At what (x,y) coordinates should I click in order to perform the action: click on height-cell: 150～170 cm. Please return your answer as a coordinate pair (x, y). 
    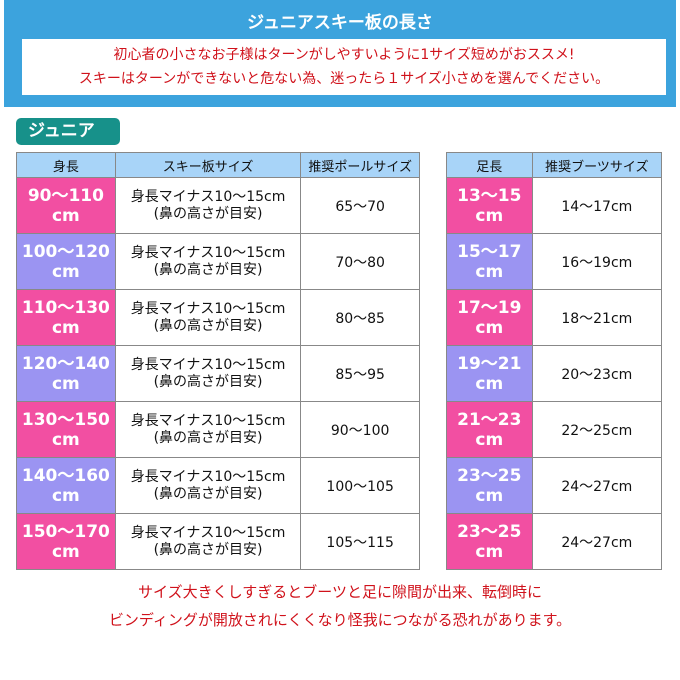
    Looking at the image, I should click on (66, 541).